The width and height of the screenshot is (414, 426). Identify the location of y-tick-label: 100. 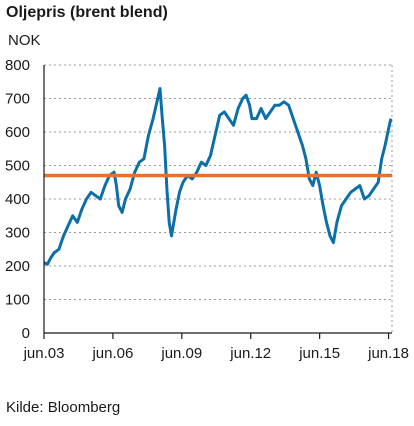
(17, 300).